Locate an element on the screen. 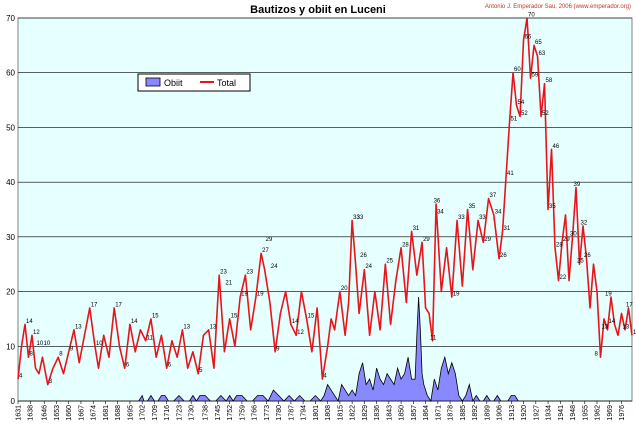  x-tick-label: 1843 is located at coordinates (389, 413).